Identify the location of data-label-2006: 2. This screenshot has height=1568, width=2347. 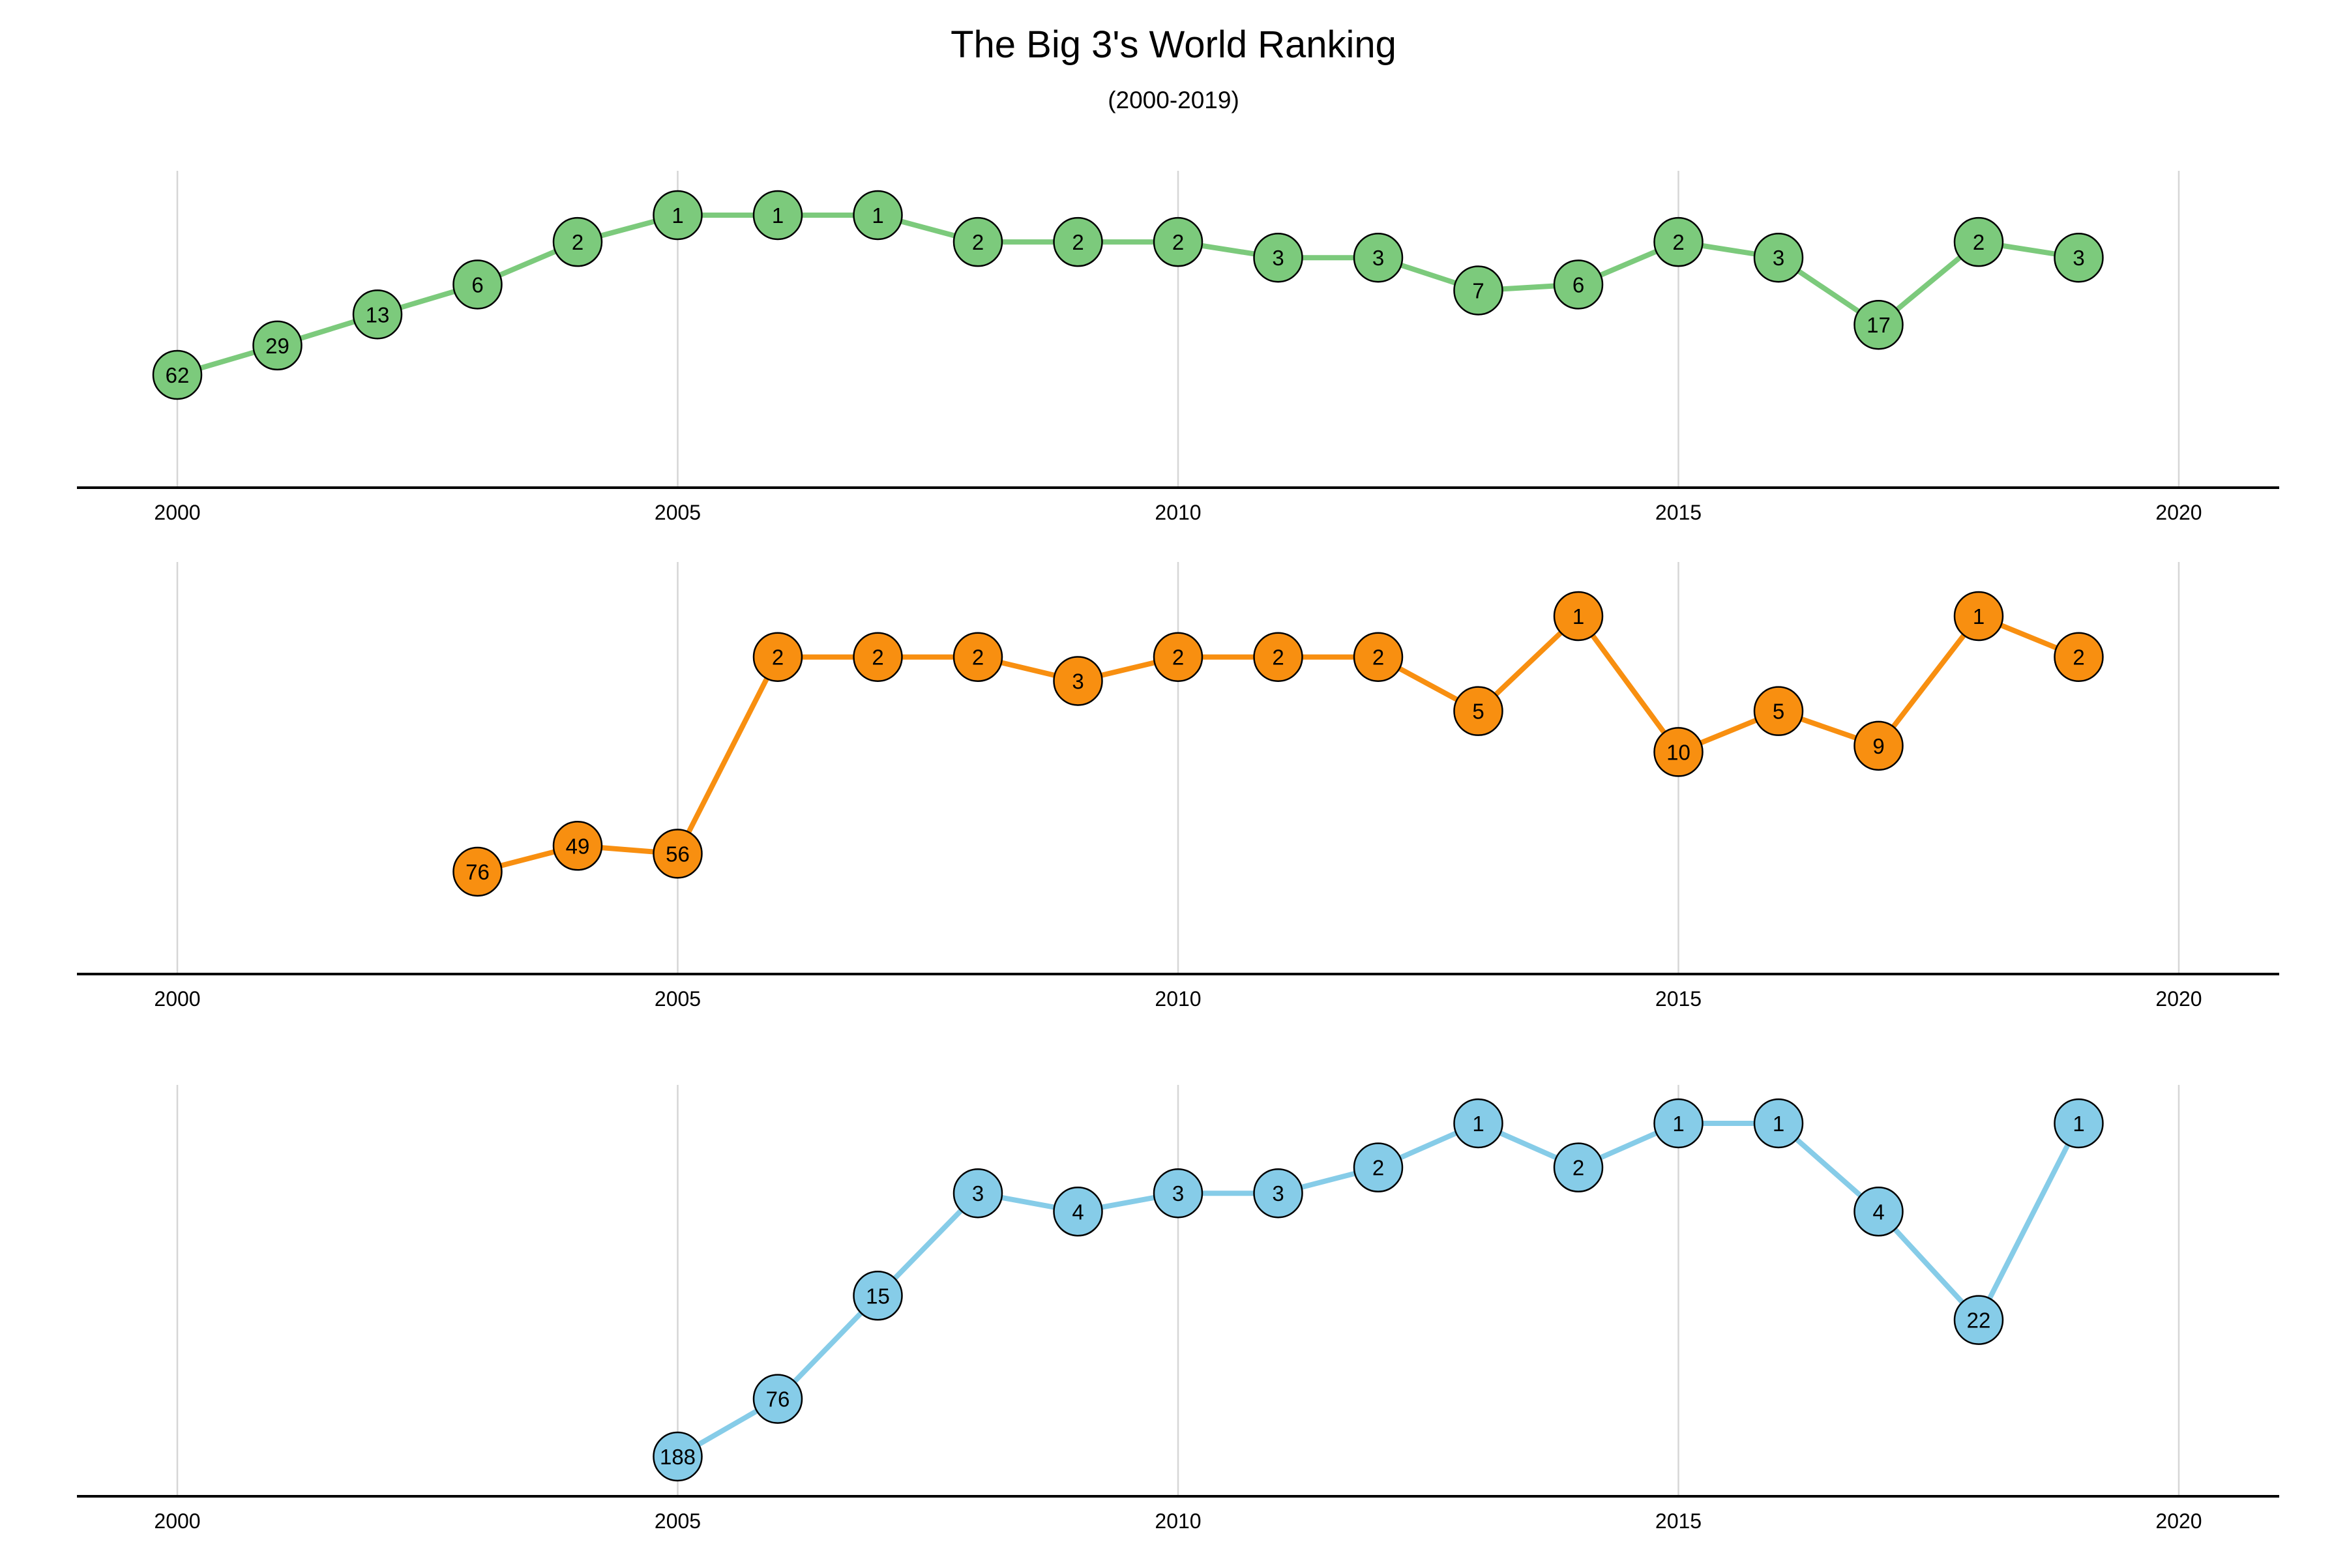
(778, 657).